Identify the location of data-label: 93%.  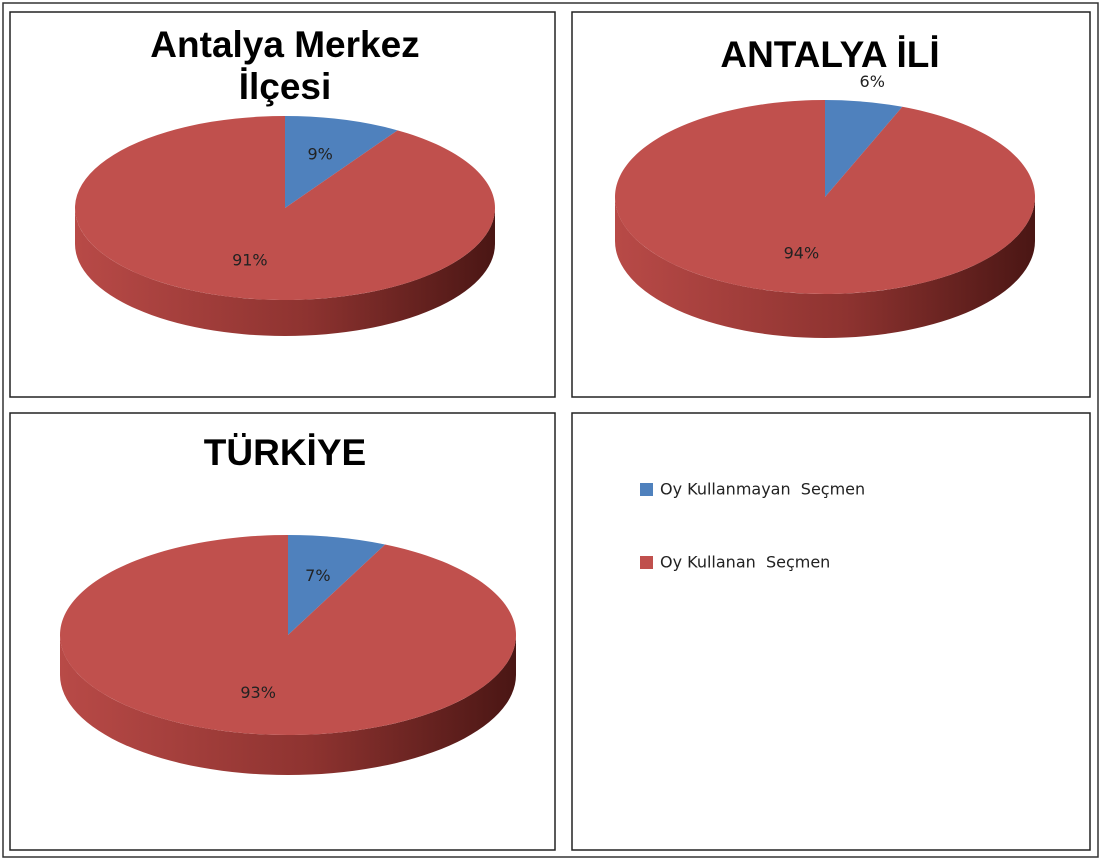
(258, 692).